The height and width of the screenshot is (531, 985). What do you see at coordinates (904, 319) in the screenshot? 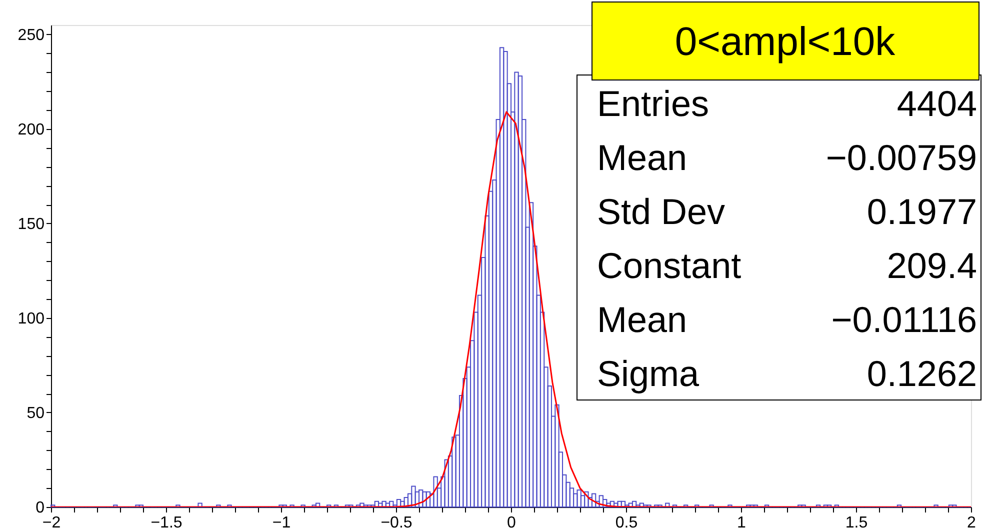
I see `annotation: −0.01116` at bounding box center [904, 319].